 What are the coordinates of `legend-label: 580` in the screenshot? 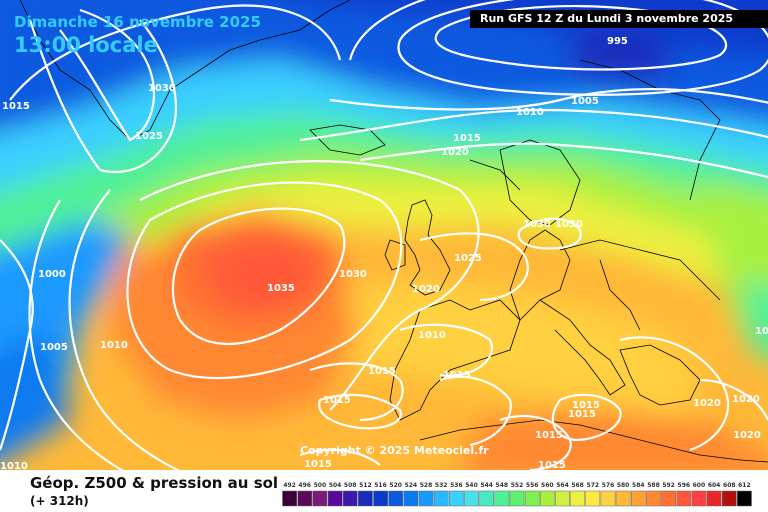 It's located at (623, 485).